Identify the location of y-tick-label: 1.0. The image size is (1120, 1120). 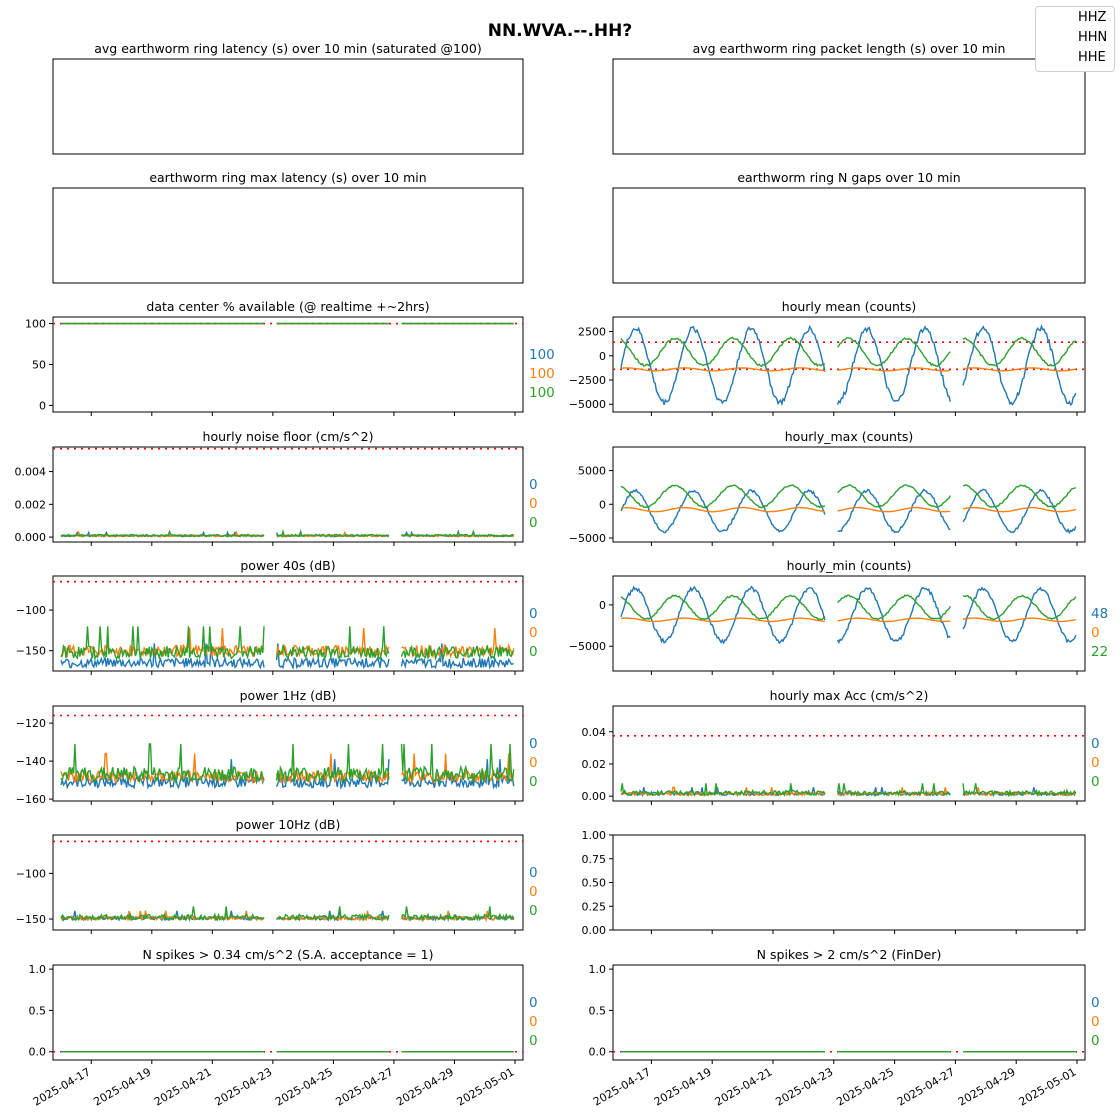
(598, 969).